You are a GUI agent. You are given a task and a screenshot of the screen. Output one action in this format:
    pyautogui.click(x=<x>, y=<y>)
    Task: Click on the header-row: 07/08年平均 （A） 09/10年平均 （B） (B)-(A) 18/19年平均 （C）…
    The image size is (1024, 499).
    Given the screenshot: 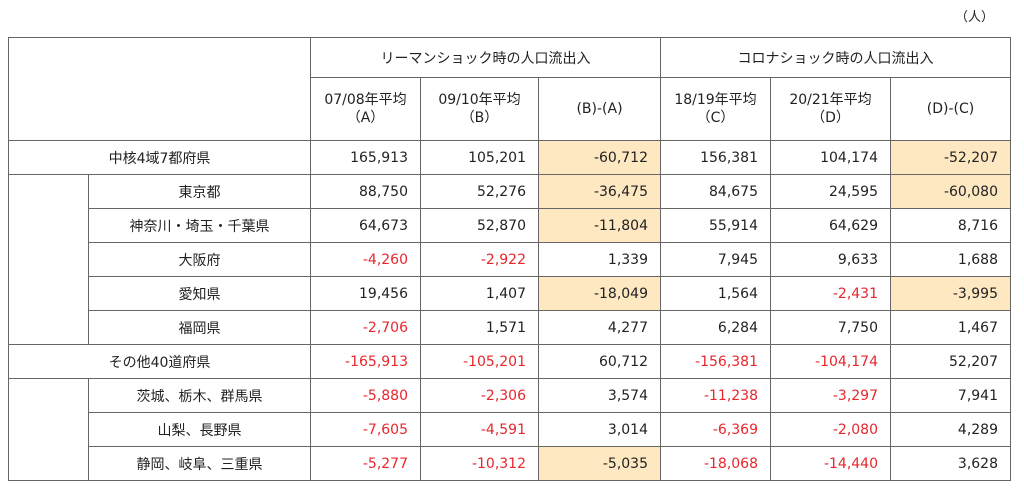 What is the action you would take?
    pyautogui.click(x=510, y=109)
    